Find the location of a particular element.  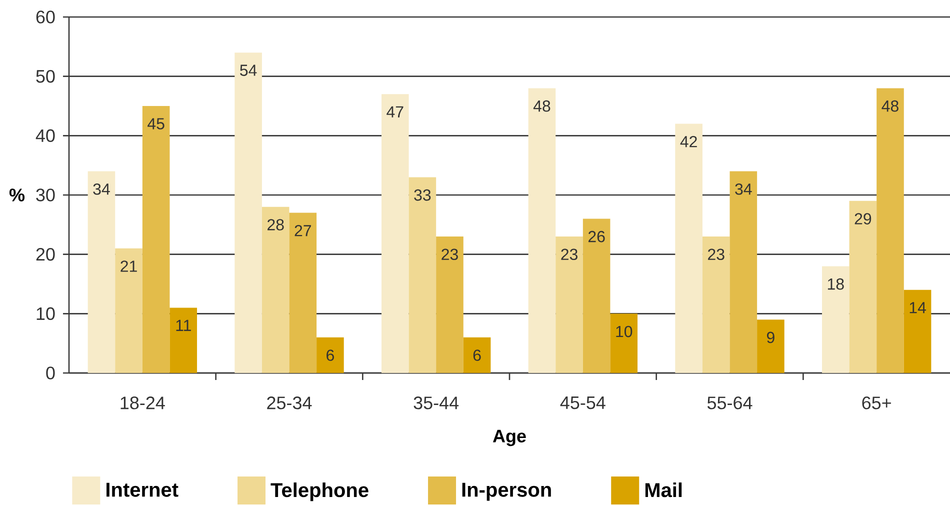

x-tick-label: 25-34 is located at coordinates (289, 403).